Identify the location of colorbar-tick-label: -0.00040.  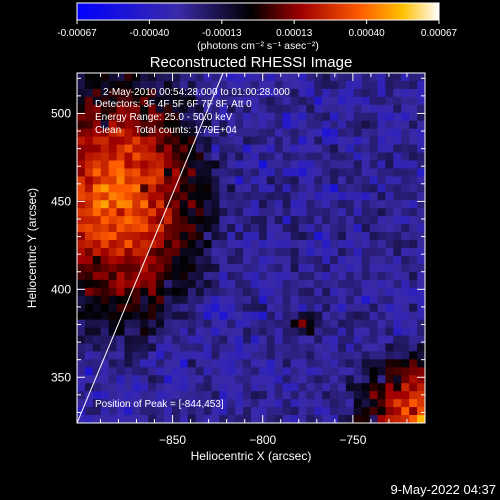
(150, 33).